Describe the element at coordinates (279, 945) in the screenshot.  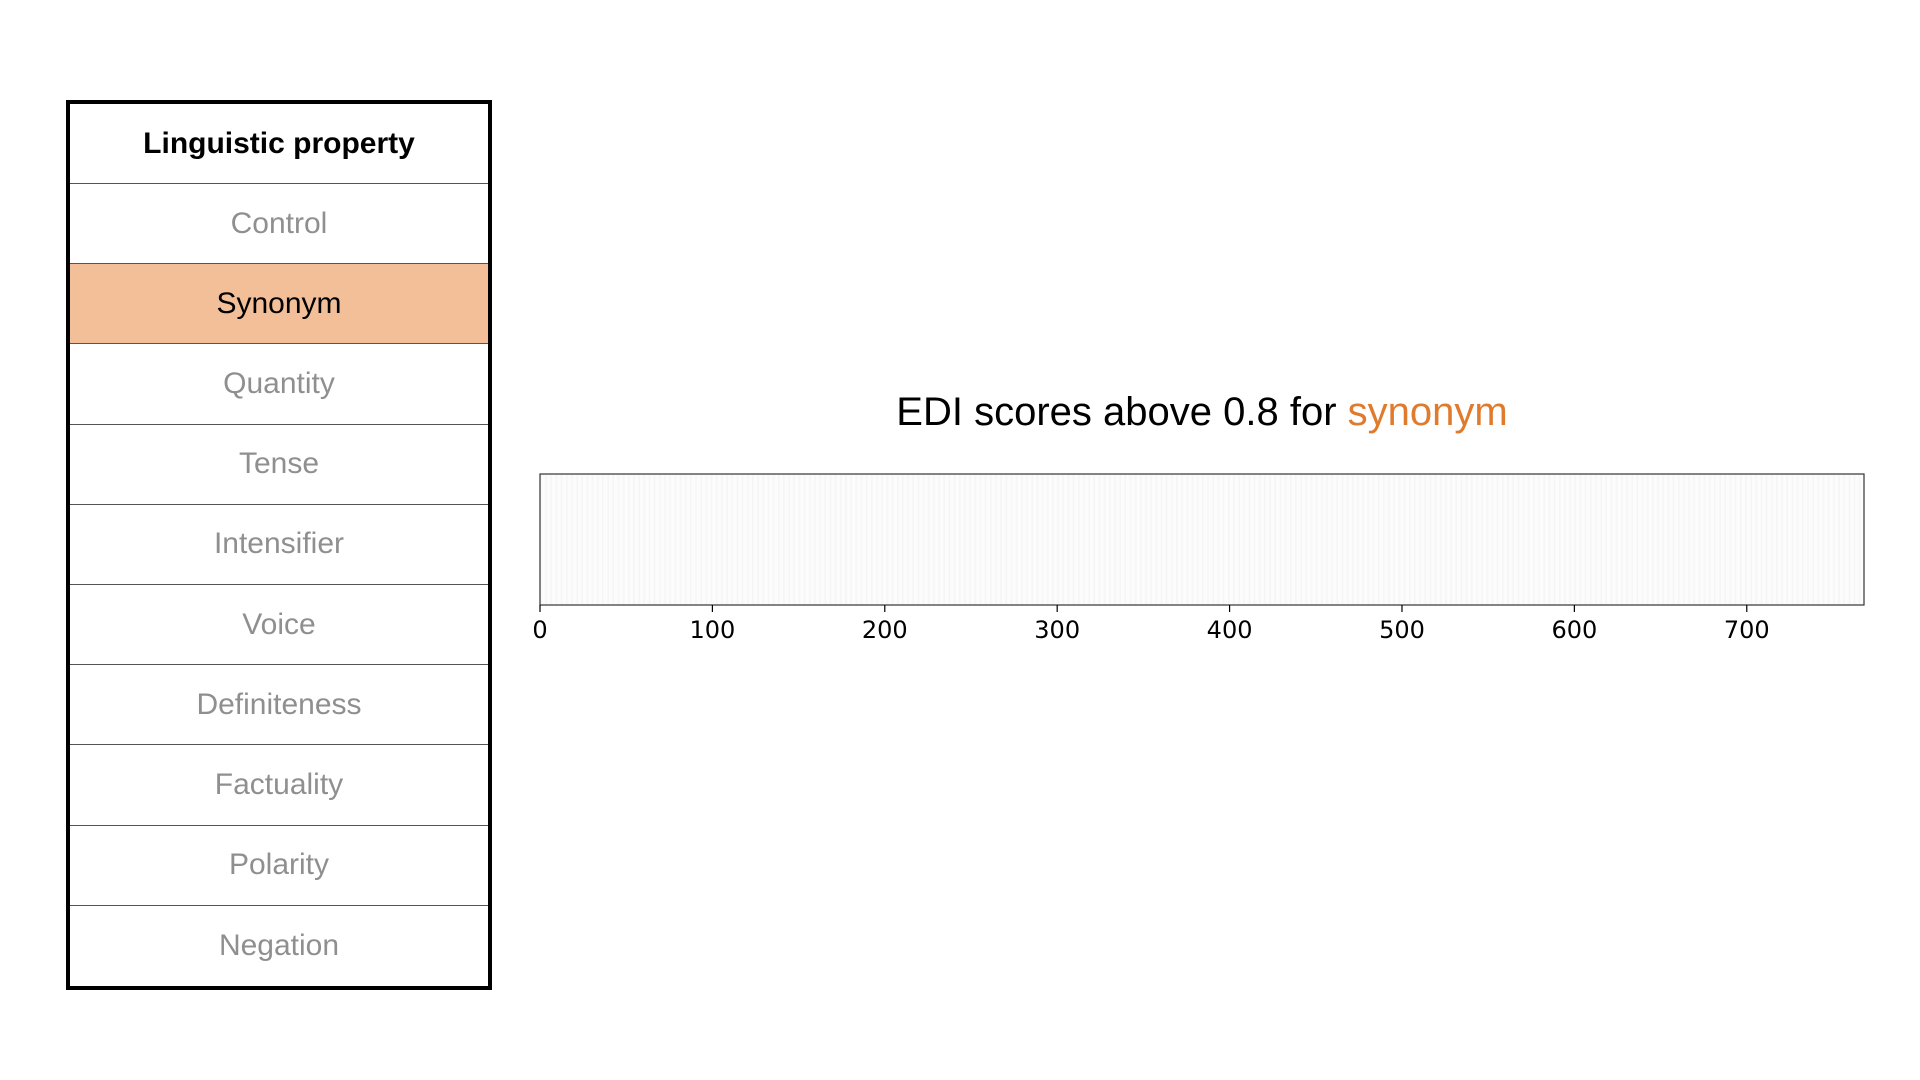
I see `property-row-negation: Negation` at that location.